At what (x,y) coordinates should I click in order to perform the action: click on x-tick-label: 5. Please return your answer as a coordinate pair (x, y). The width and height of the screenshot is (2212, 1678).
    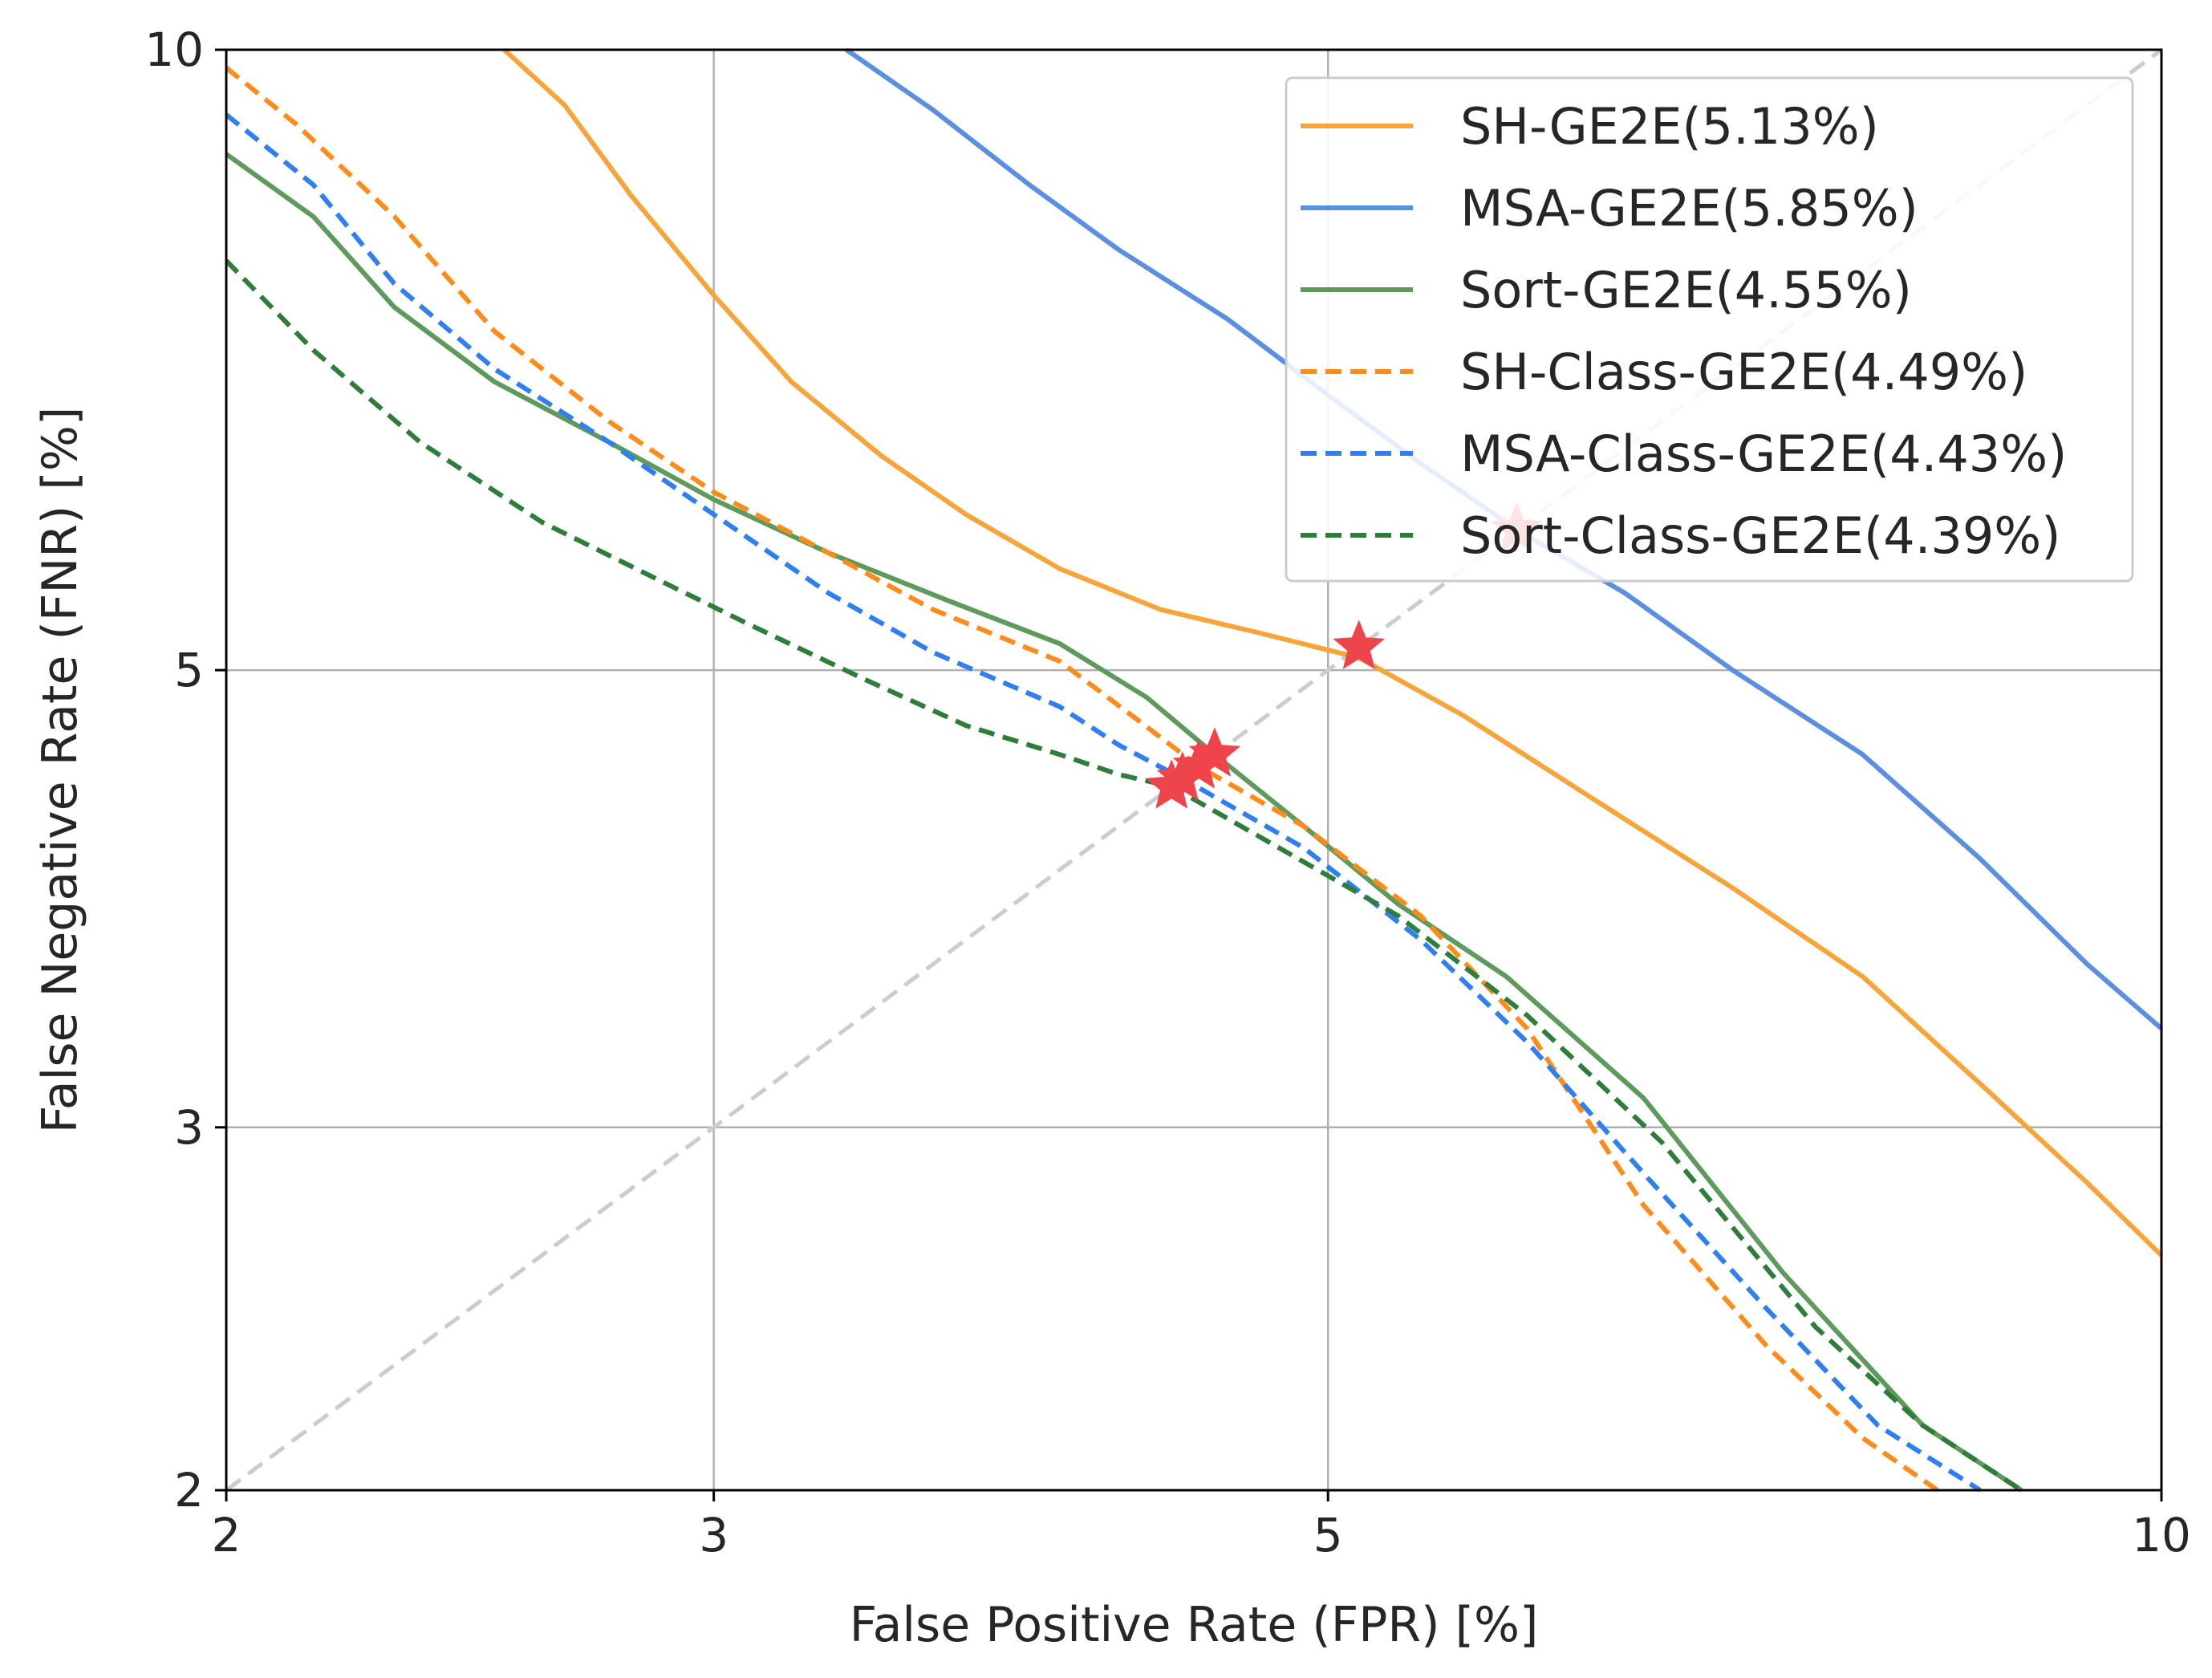
    Looking at the image, I should click on (1328, 1535).